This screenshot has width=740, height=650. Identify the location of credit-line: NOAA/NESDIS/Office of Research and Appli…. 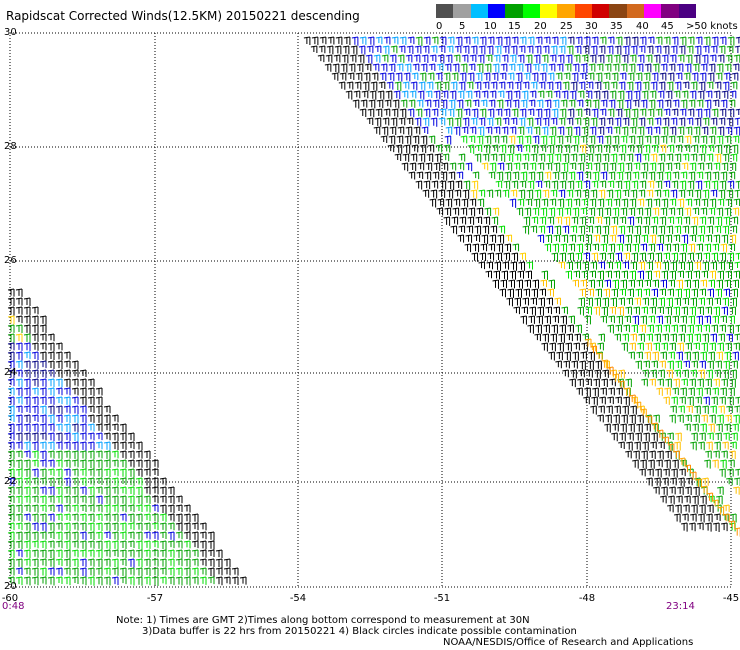
(568, 642).